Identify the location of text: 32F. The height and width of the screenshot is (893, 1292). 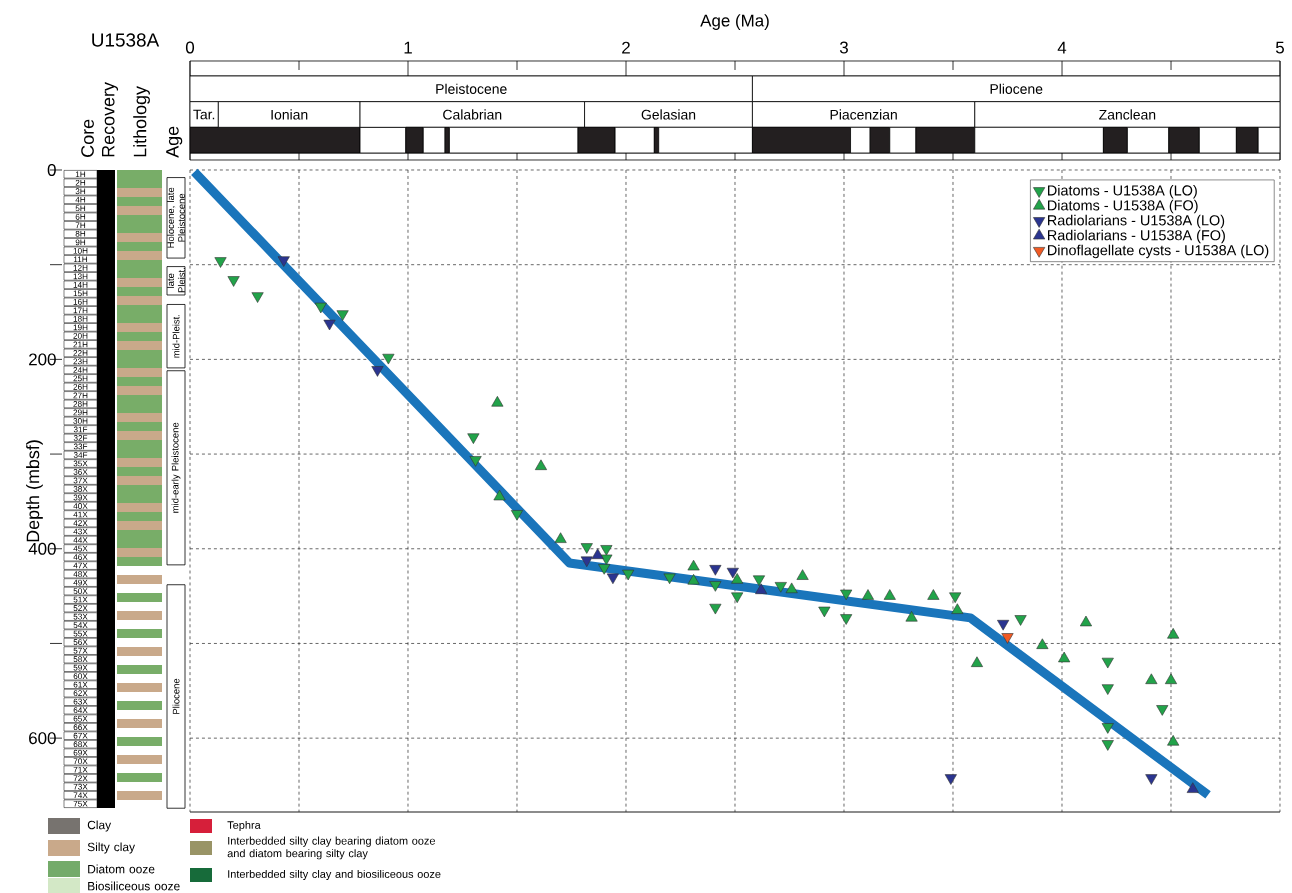
(80, 438).